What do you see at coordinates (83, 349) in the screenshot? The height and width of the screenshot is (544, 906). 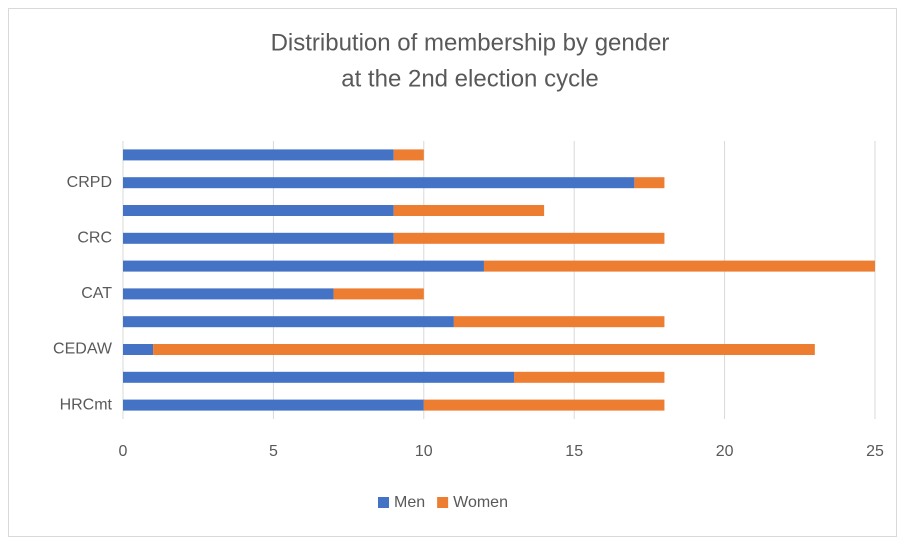 I see `y-tick-label: CEDAW` at bounding box center [83, 349].